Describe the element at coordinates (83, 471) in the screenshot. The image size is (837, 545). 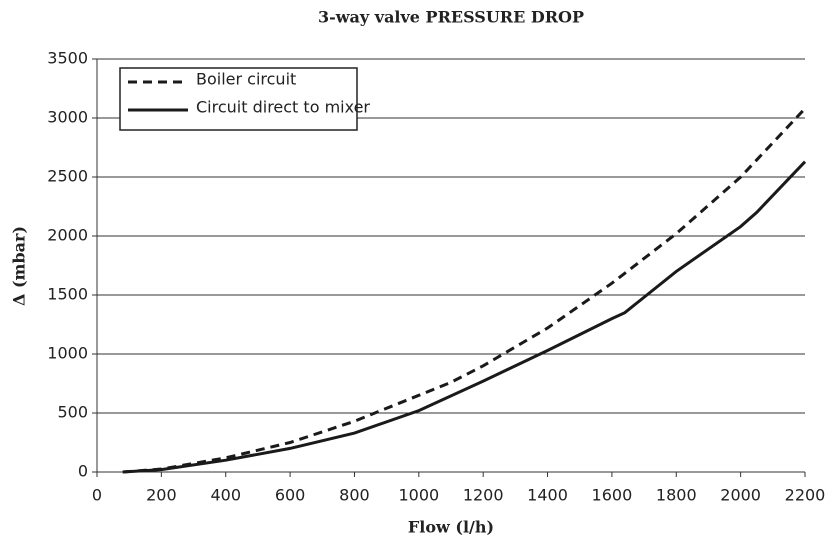
I see `y-tick-label: 0` at that location.